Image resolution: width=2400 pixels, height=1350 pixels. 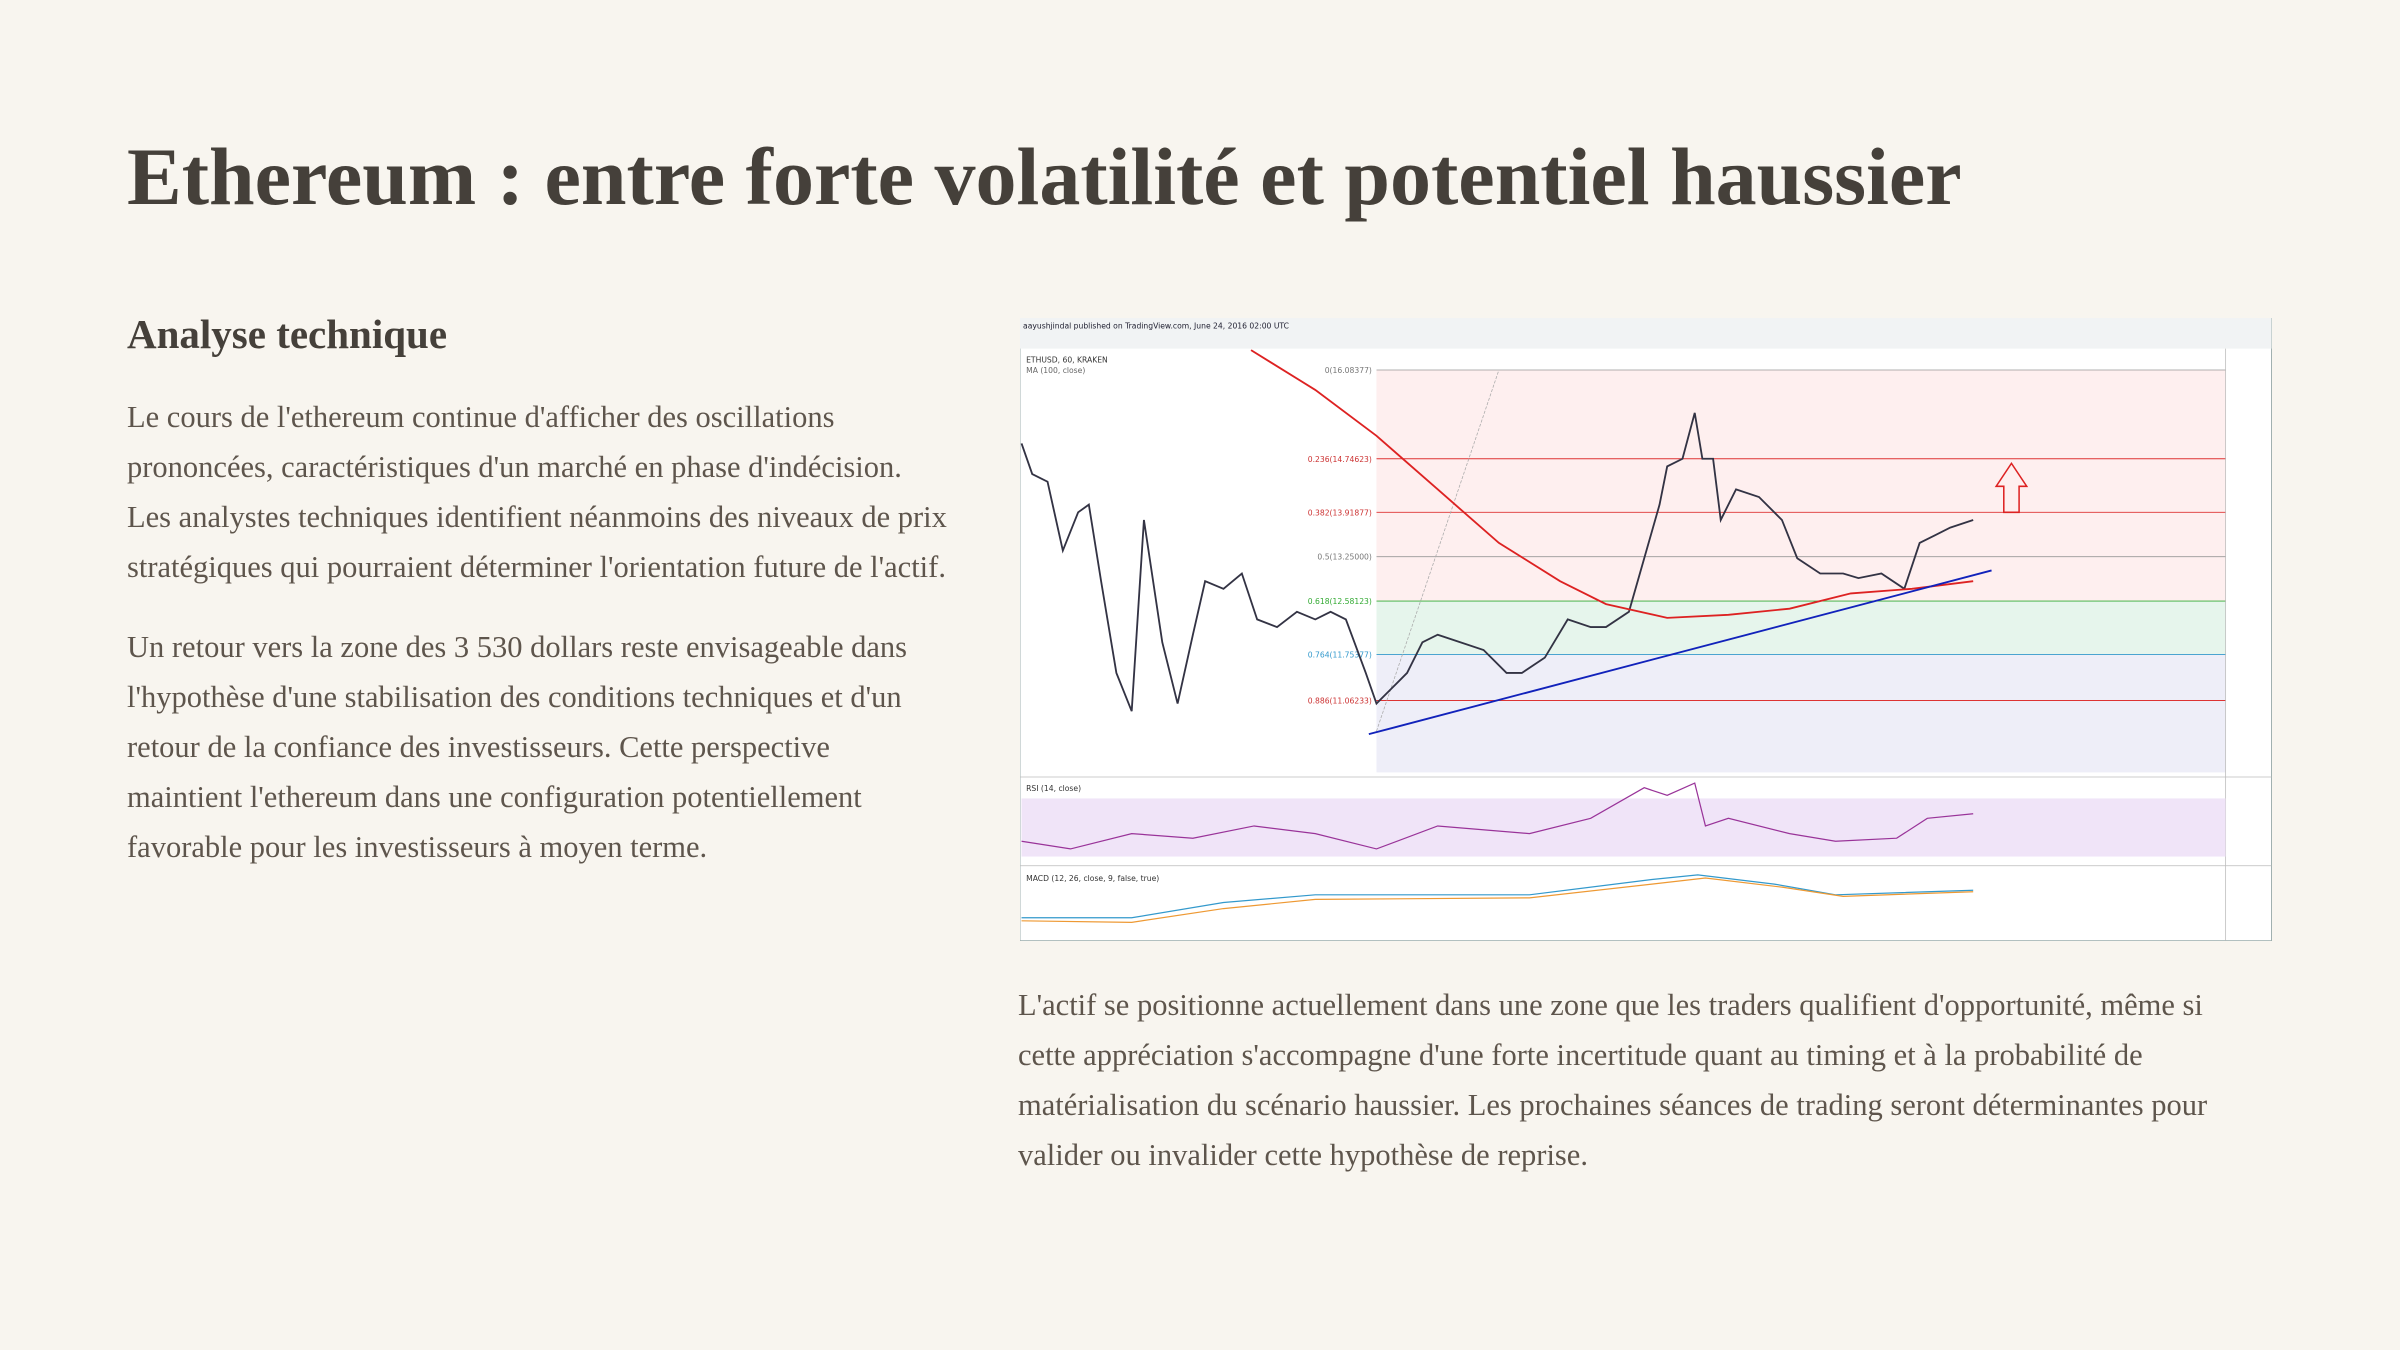 I want to click on symbol-label: ETHUSD, 60, KRAKEN, so click(x=1067, y=359).